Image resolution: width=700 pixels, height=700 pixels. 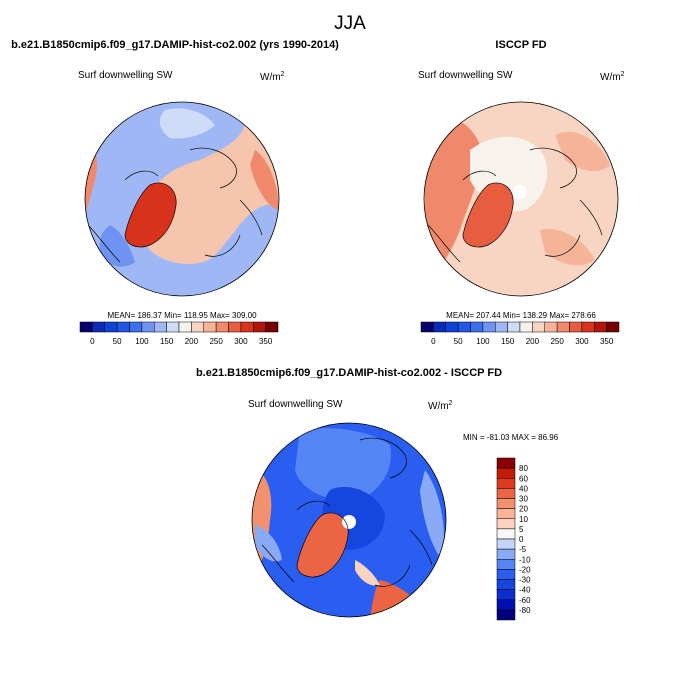 I want to click on colorbar-tick-label: -80, so click(x=525, y=610).